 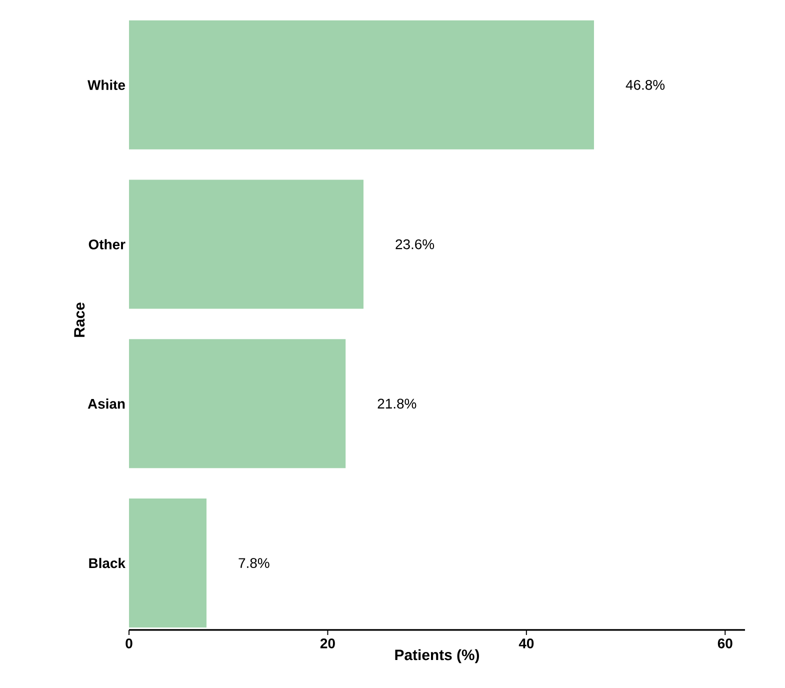 I want to click on data-label: 7.8%, so click(x=254, y=563).